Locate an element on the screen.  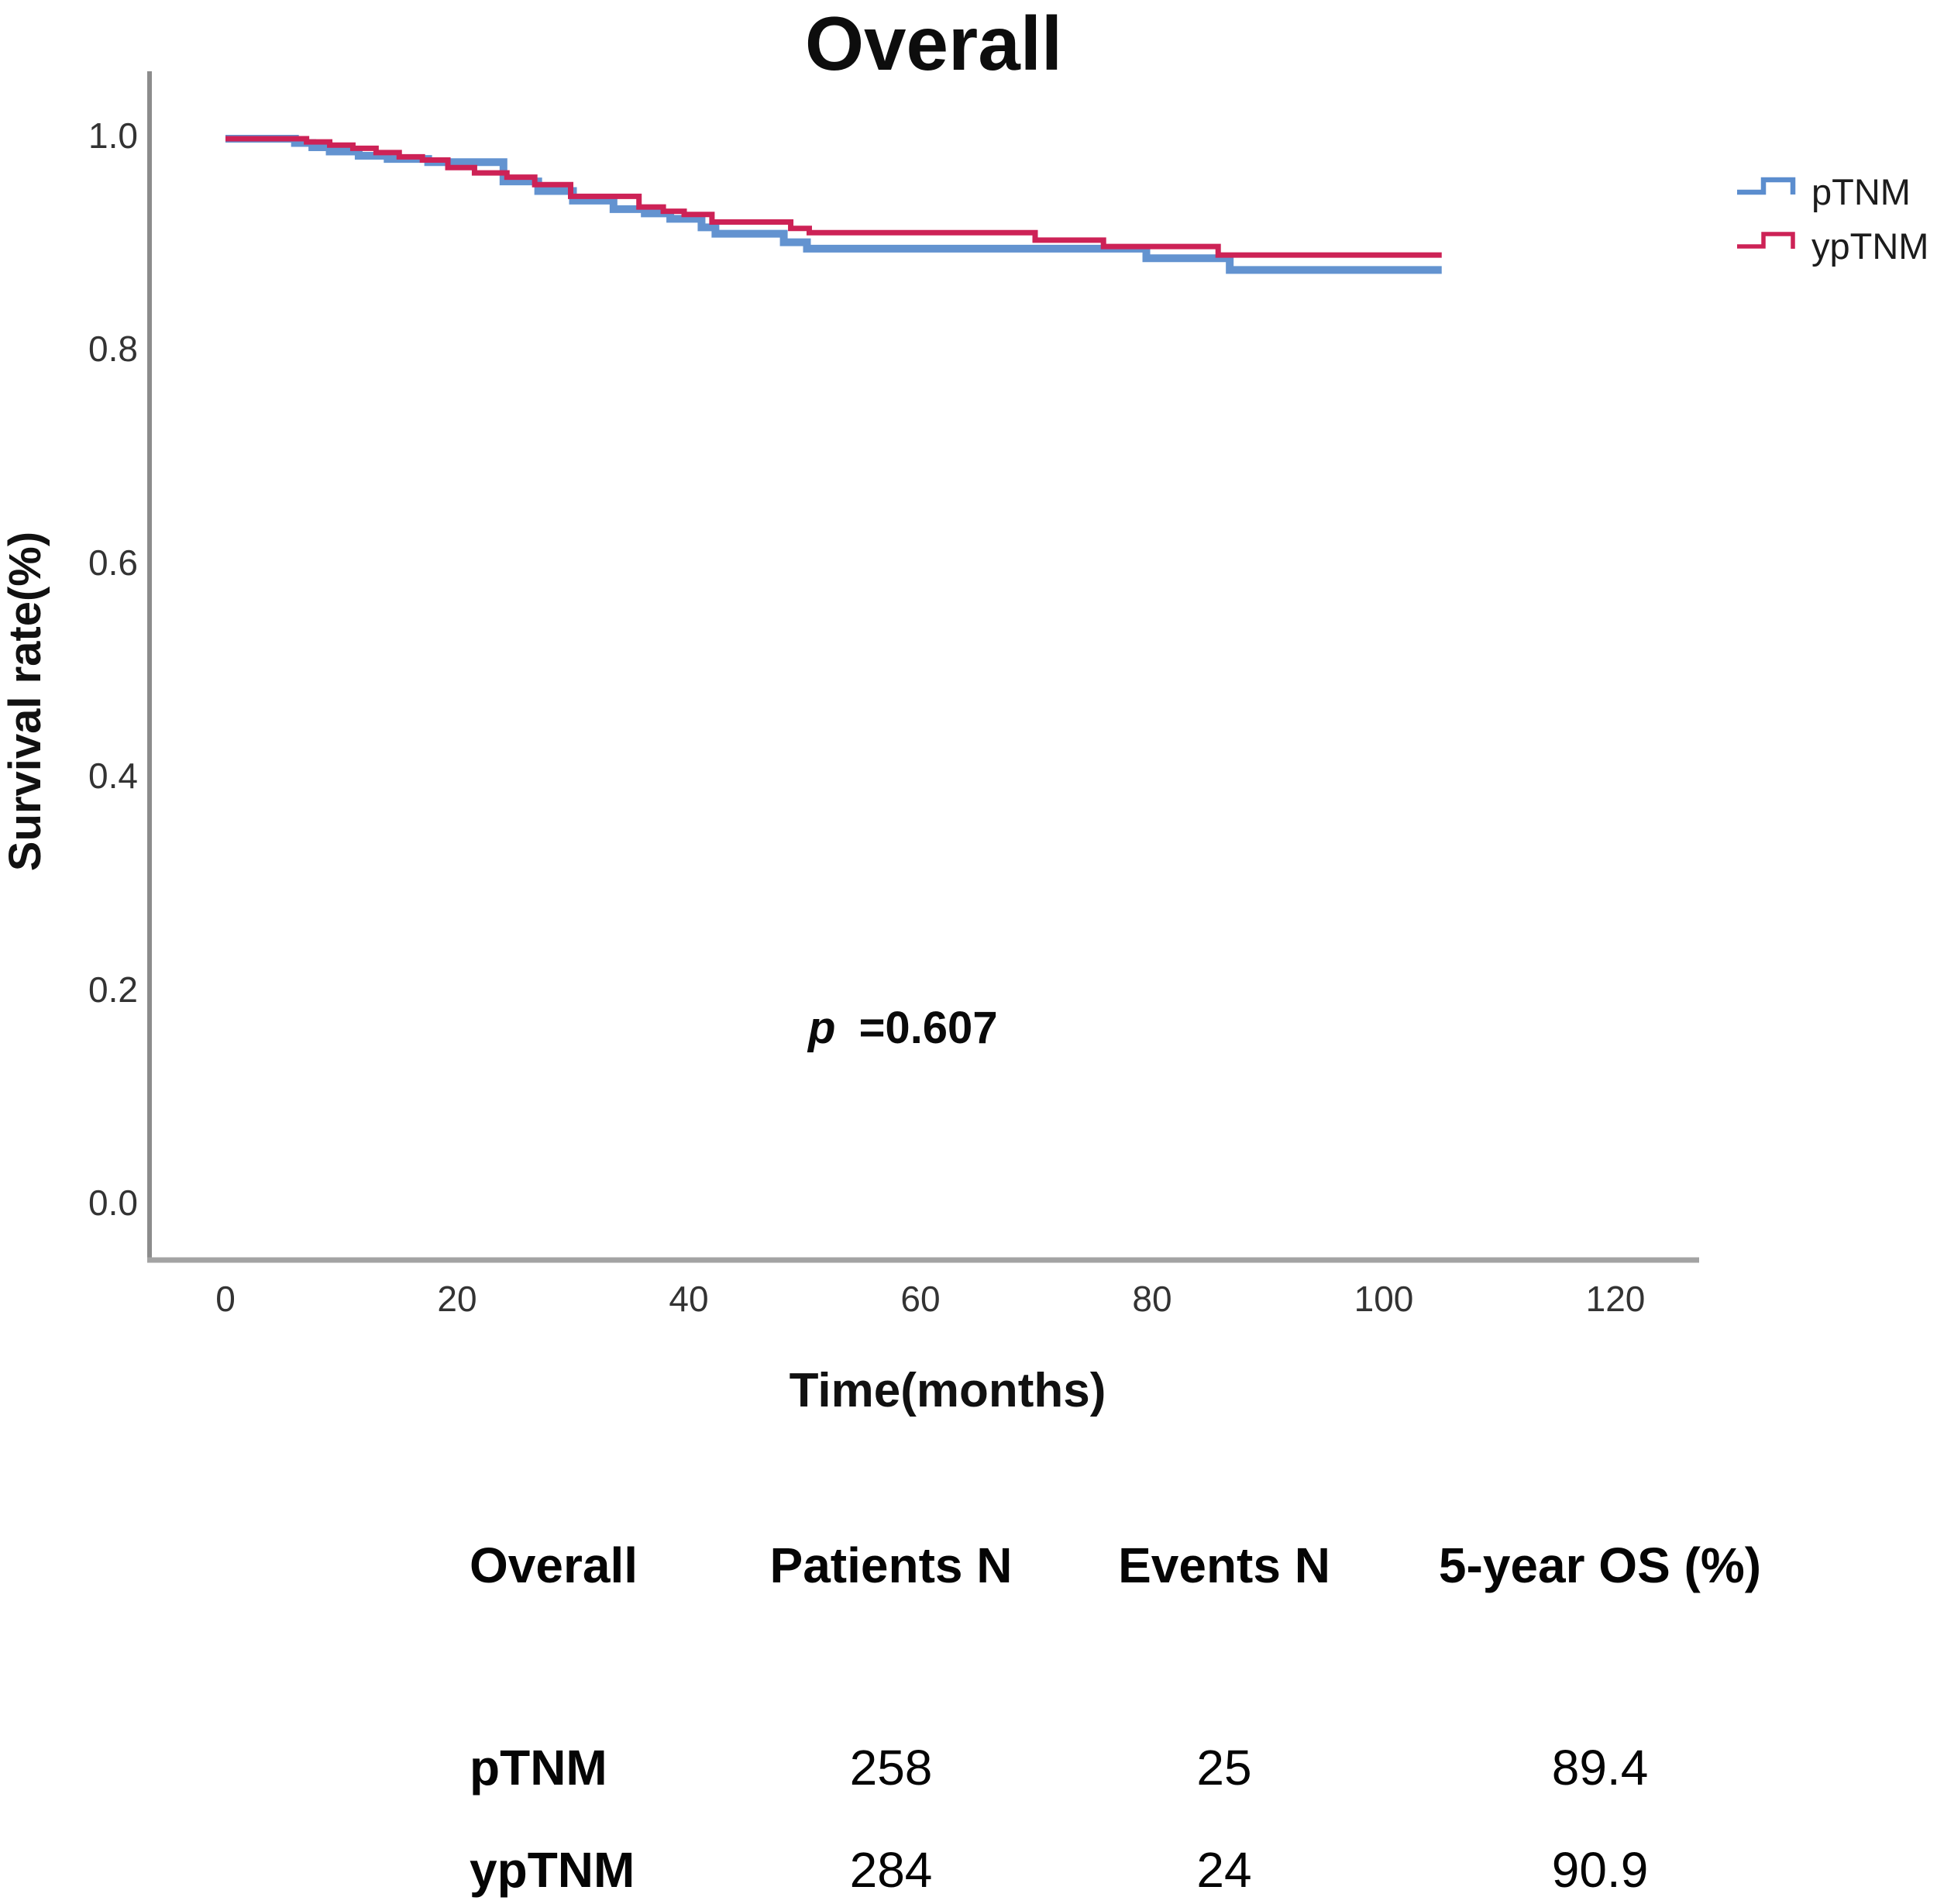
x-tick: 40 is located at coordinates (689, 1299).